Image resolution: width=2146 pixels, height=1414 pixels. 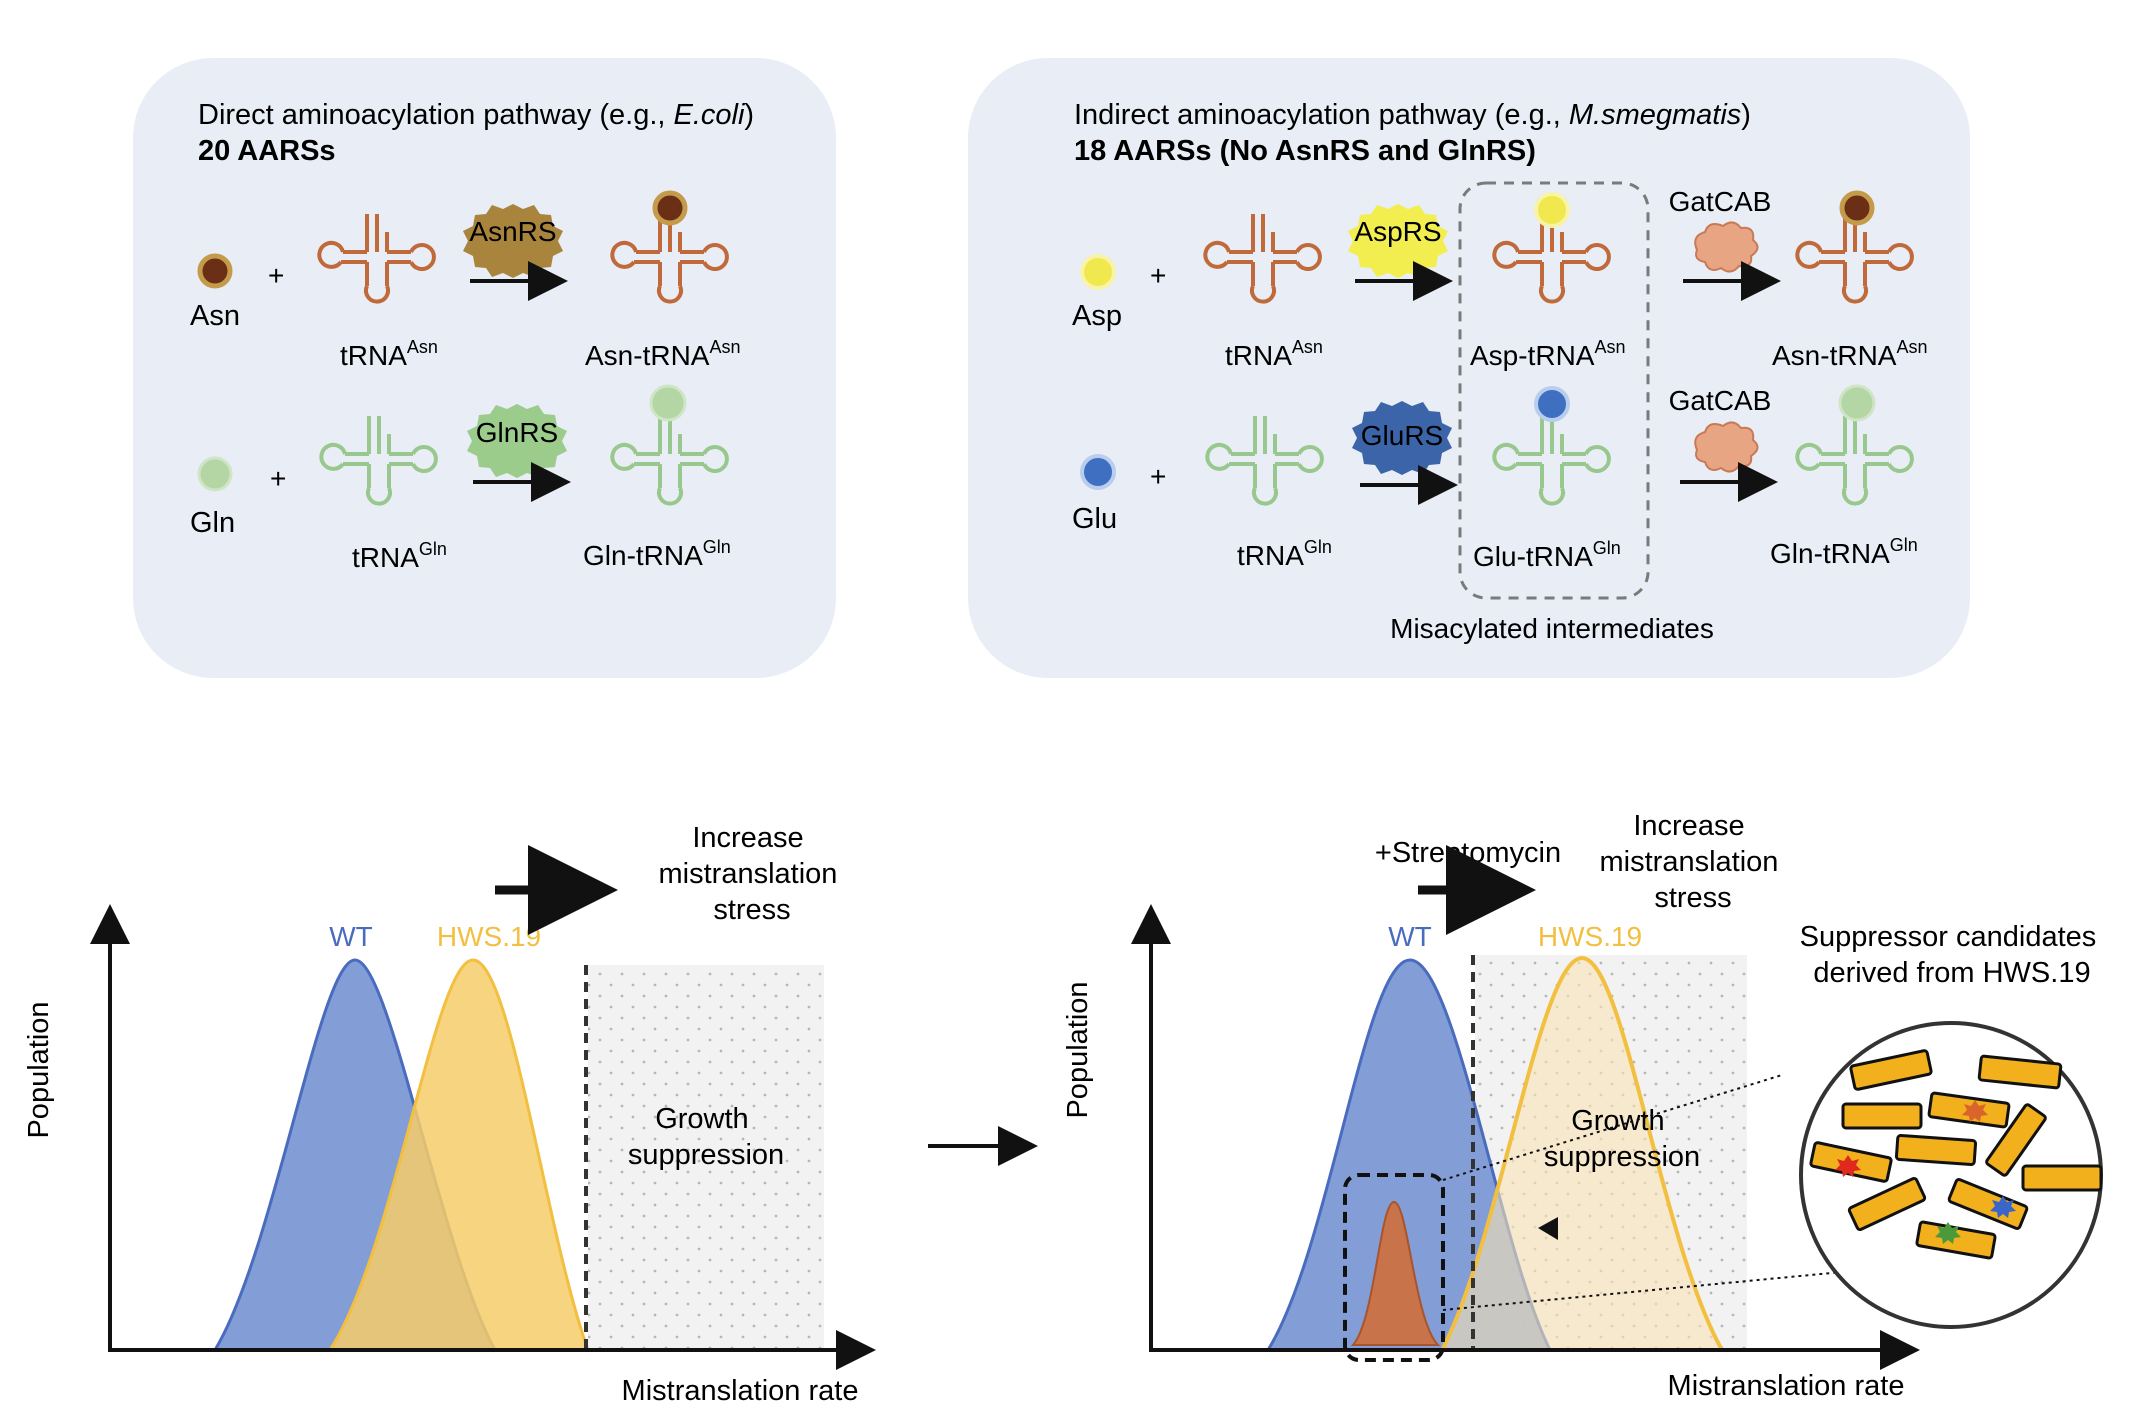 I want to click on row-asn: Asn + tRNAAsn AsnRS Asn-tRNAAsn, so click(x=465, y=280).